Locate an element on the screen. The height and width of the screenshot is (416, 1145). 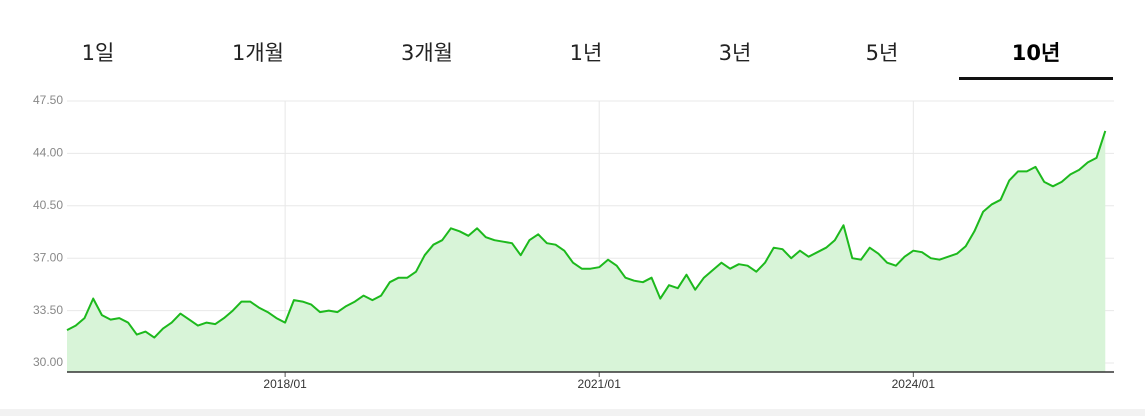
x-tick-label: 2021/01 is located at coordinates (600, 384).